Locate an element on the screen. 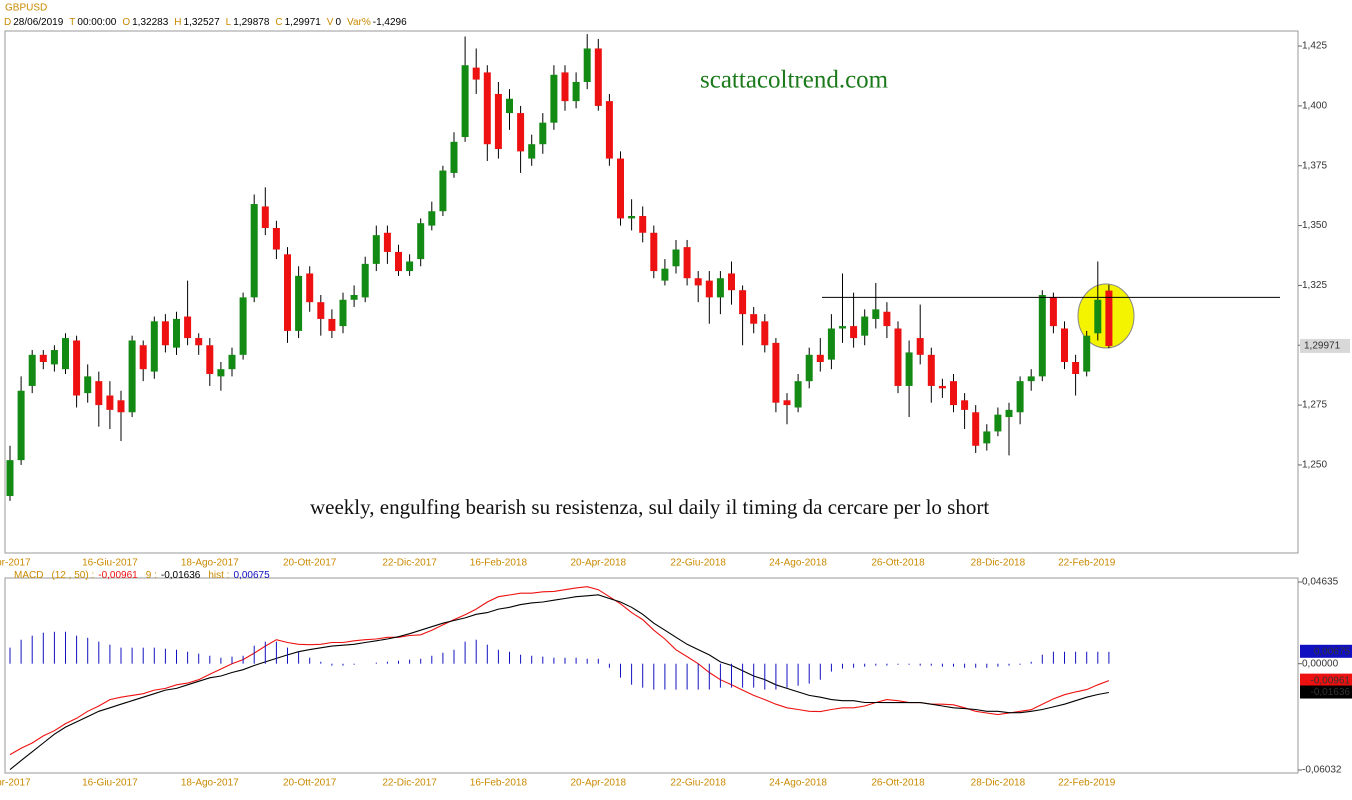 The width and height of the screenshot is (1352, 800). last-price-tag is located at coordinates (1325, 345).